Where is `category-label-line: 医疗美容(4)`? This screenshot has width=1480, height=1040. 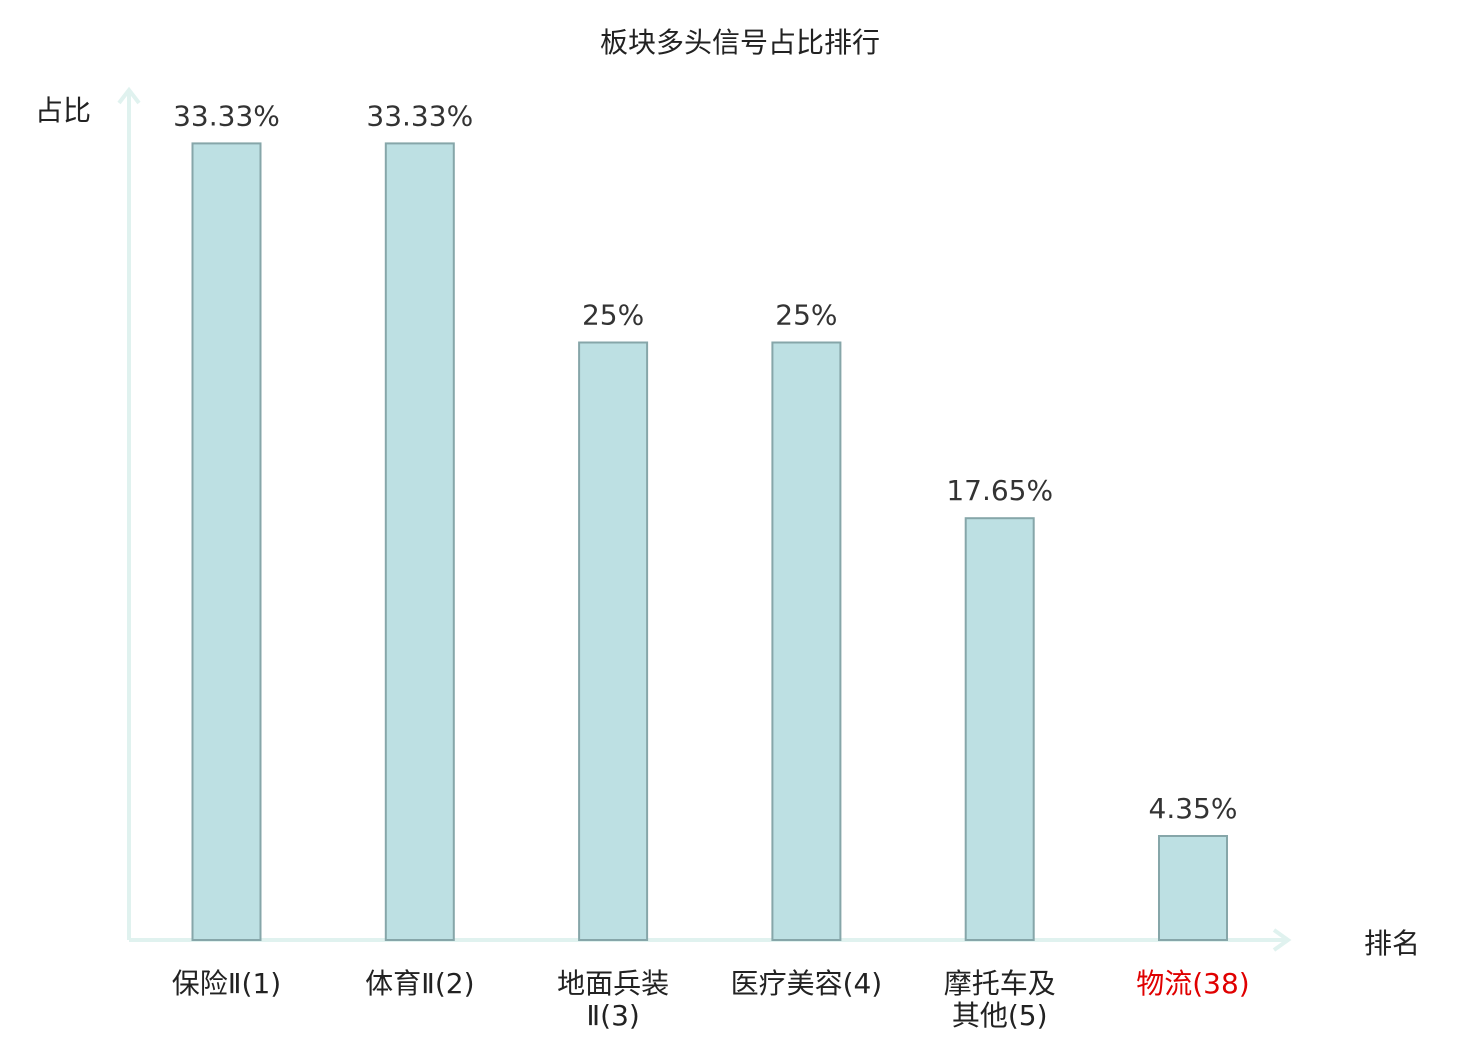 category-label-line: 医疗美容(4) is located at coordinates (807, 983).